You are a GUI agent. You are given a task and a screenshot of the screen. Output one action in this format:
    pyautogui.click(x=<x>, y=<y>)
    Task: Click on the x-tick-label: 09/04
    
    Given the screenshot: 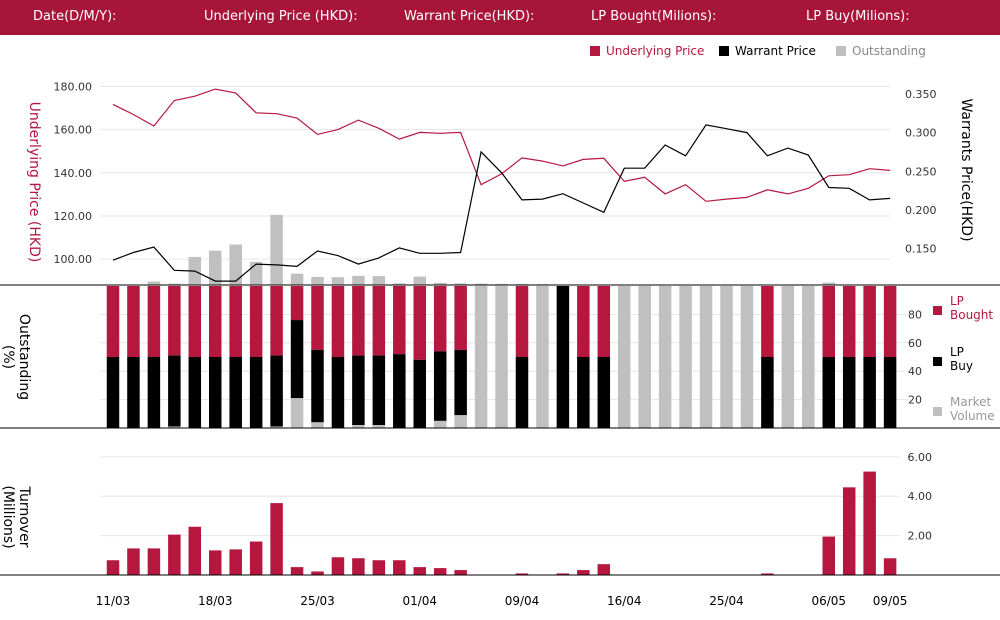 What is the action you would take?
    pyautogui.click(x=522, y=601)
    